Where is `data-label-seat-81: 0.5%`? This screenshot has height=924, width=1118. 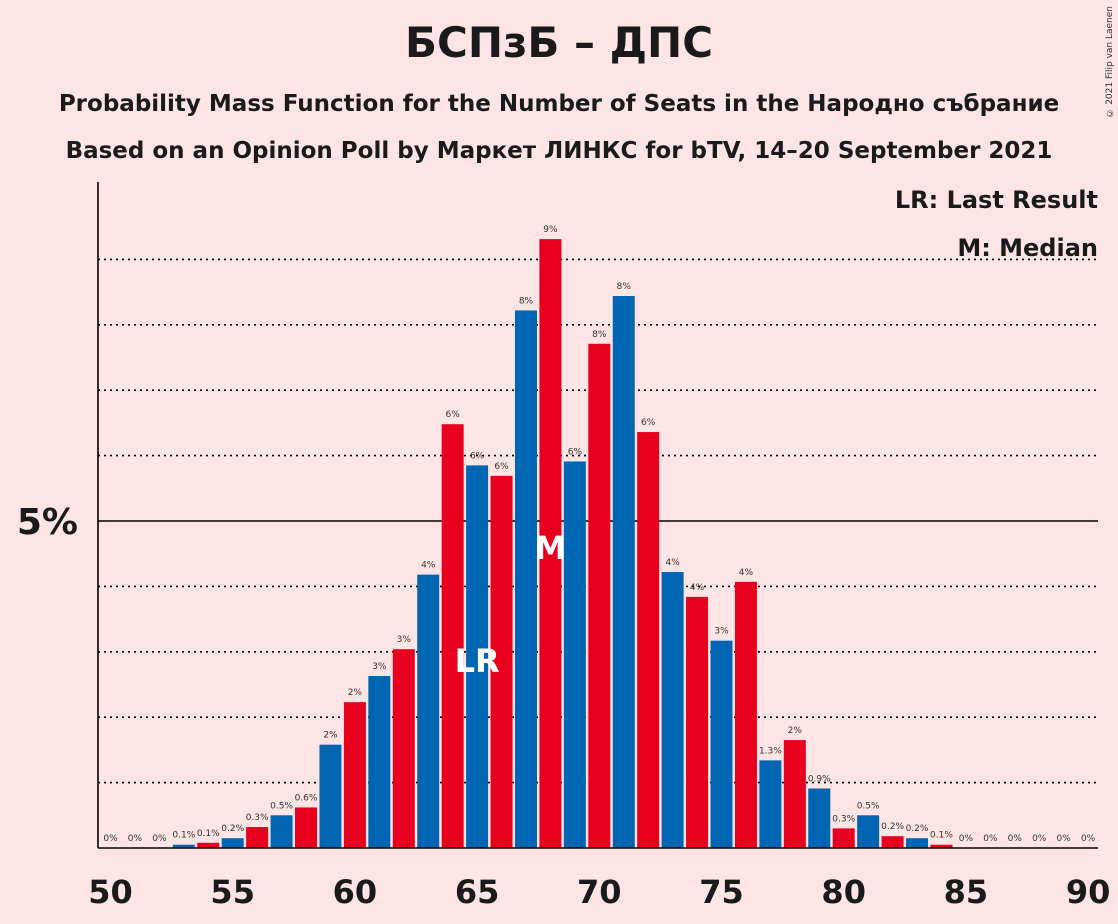
data-label-seat-81: 0.5% is located at coordinates (868, 806).